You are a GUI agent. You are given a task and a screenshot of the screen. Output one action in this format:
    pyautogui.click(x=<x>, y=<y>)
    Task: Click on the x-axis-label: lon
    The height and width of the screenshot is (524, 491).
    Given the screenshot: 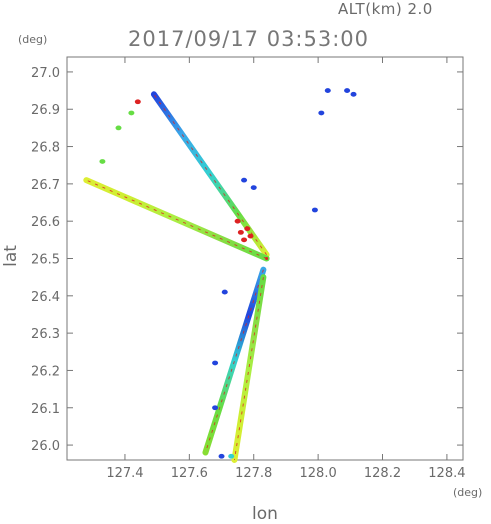 What is the action you would take?
    pyautogui.click(x=265, y=514)
    